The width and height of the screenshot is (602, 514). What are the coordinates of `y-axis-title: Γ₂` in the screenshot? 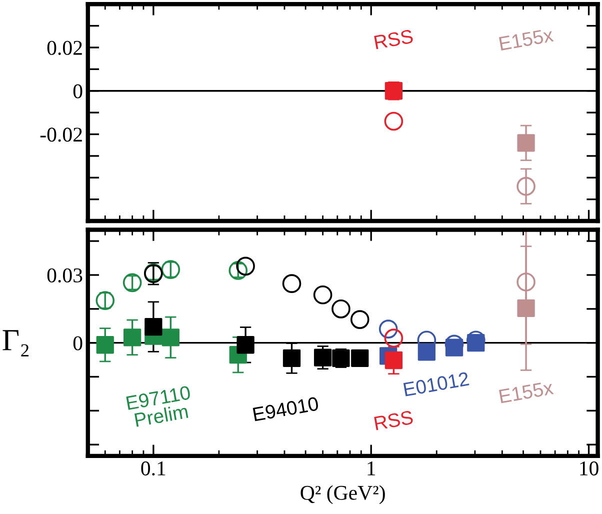 It's located at (15, 343).